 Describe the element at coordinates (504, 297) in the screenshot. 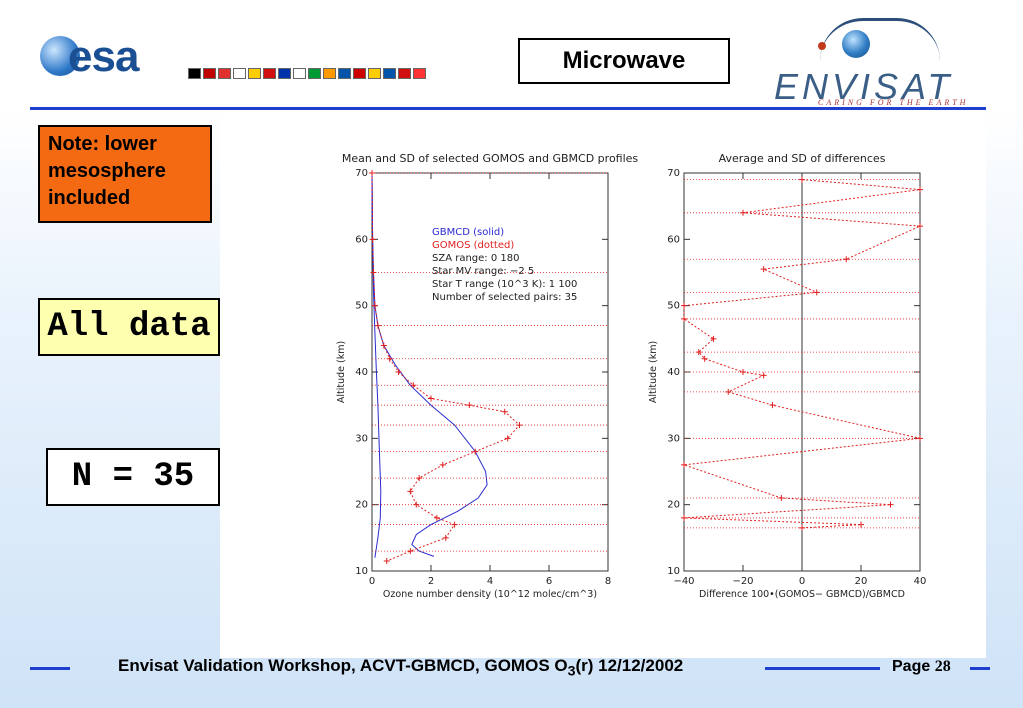

I see `chart0-legend-line-5: Number of selected pairs: 35` at that location.